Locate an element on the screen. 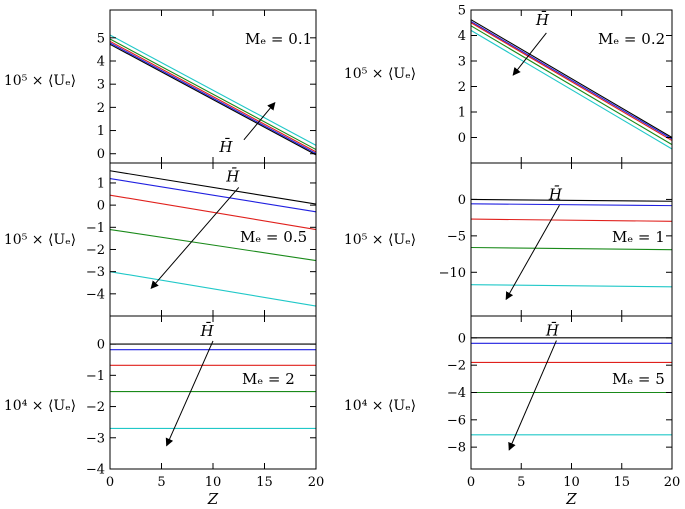  x-axis-2: 0 5 10 15 20 Z is located at coordinates (573, 491).